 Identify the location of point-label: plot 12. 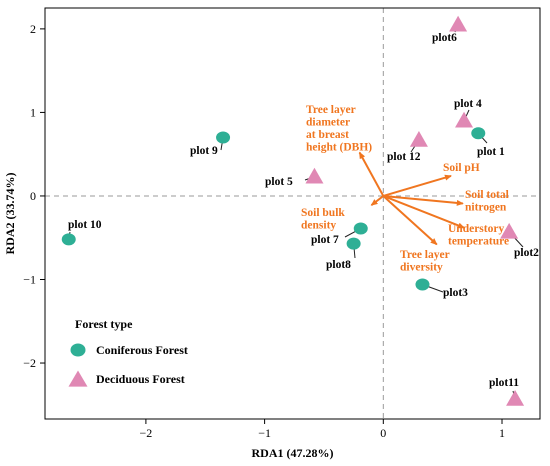
(404, 157).